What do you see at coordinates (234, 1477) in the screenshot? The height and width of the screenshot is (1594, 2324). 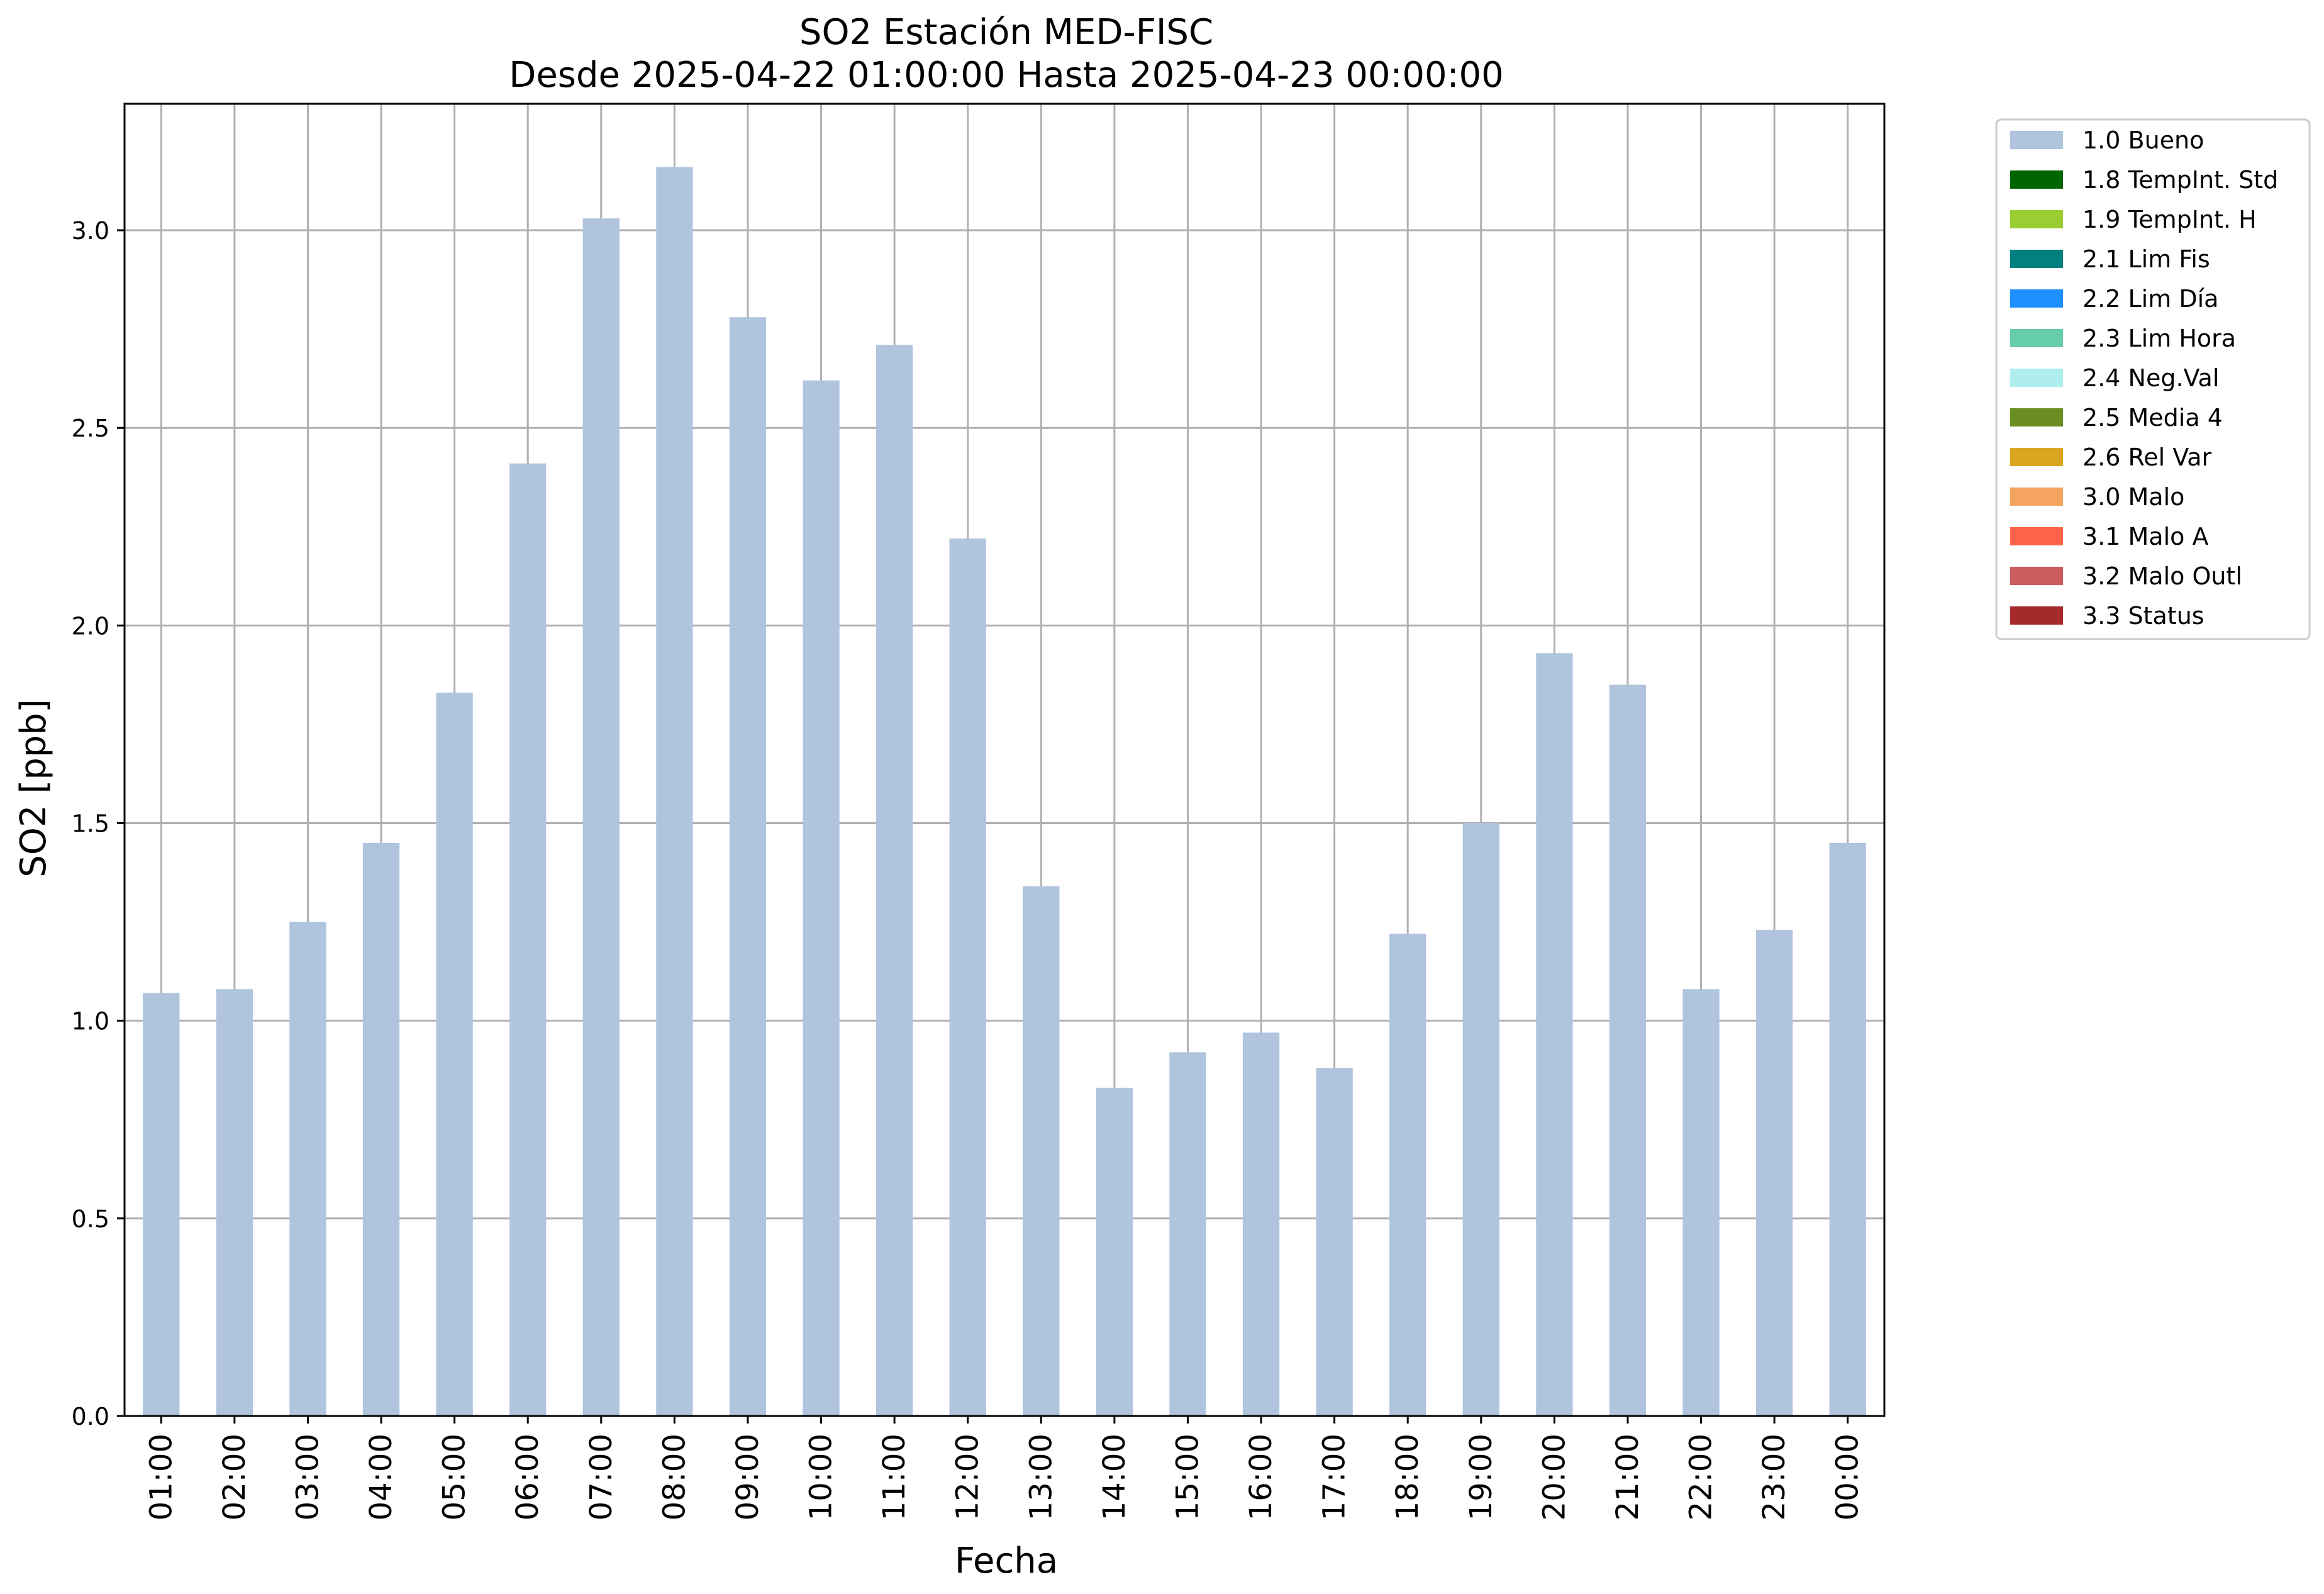 I see `x-tick-label: 02:00` at bounding box center [234, 1477].